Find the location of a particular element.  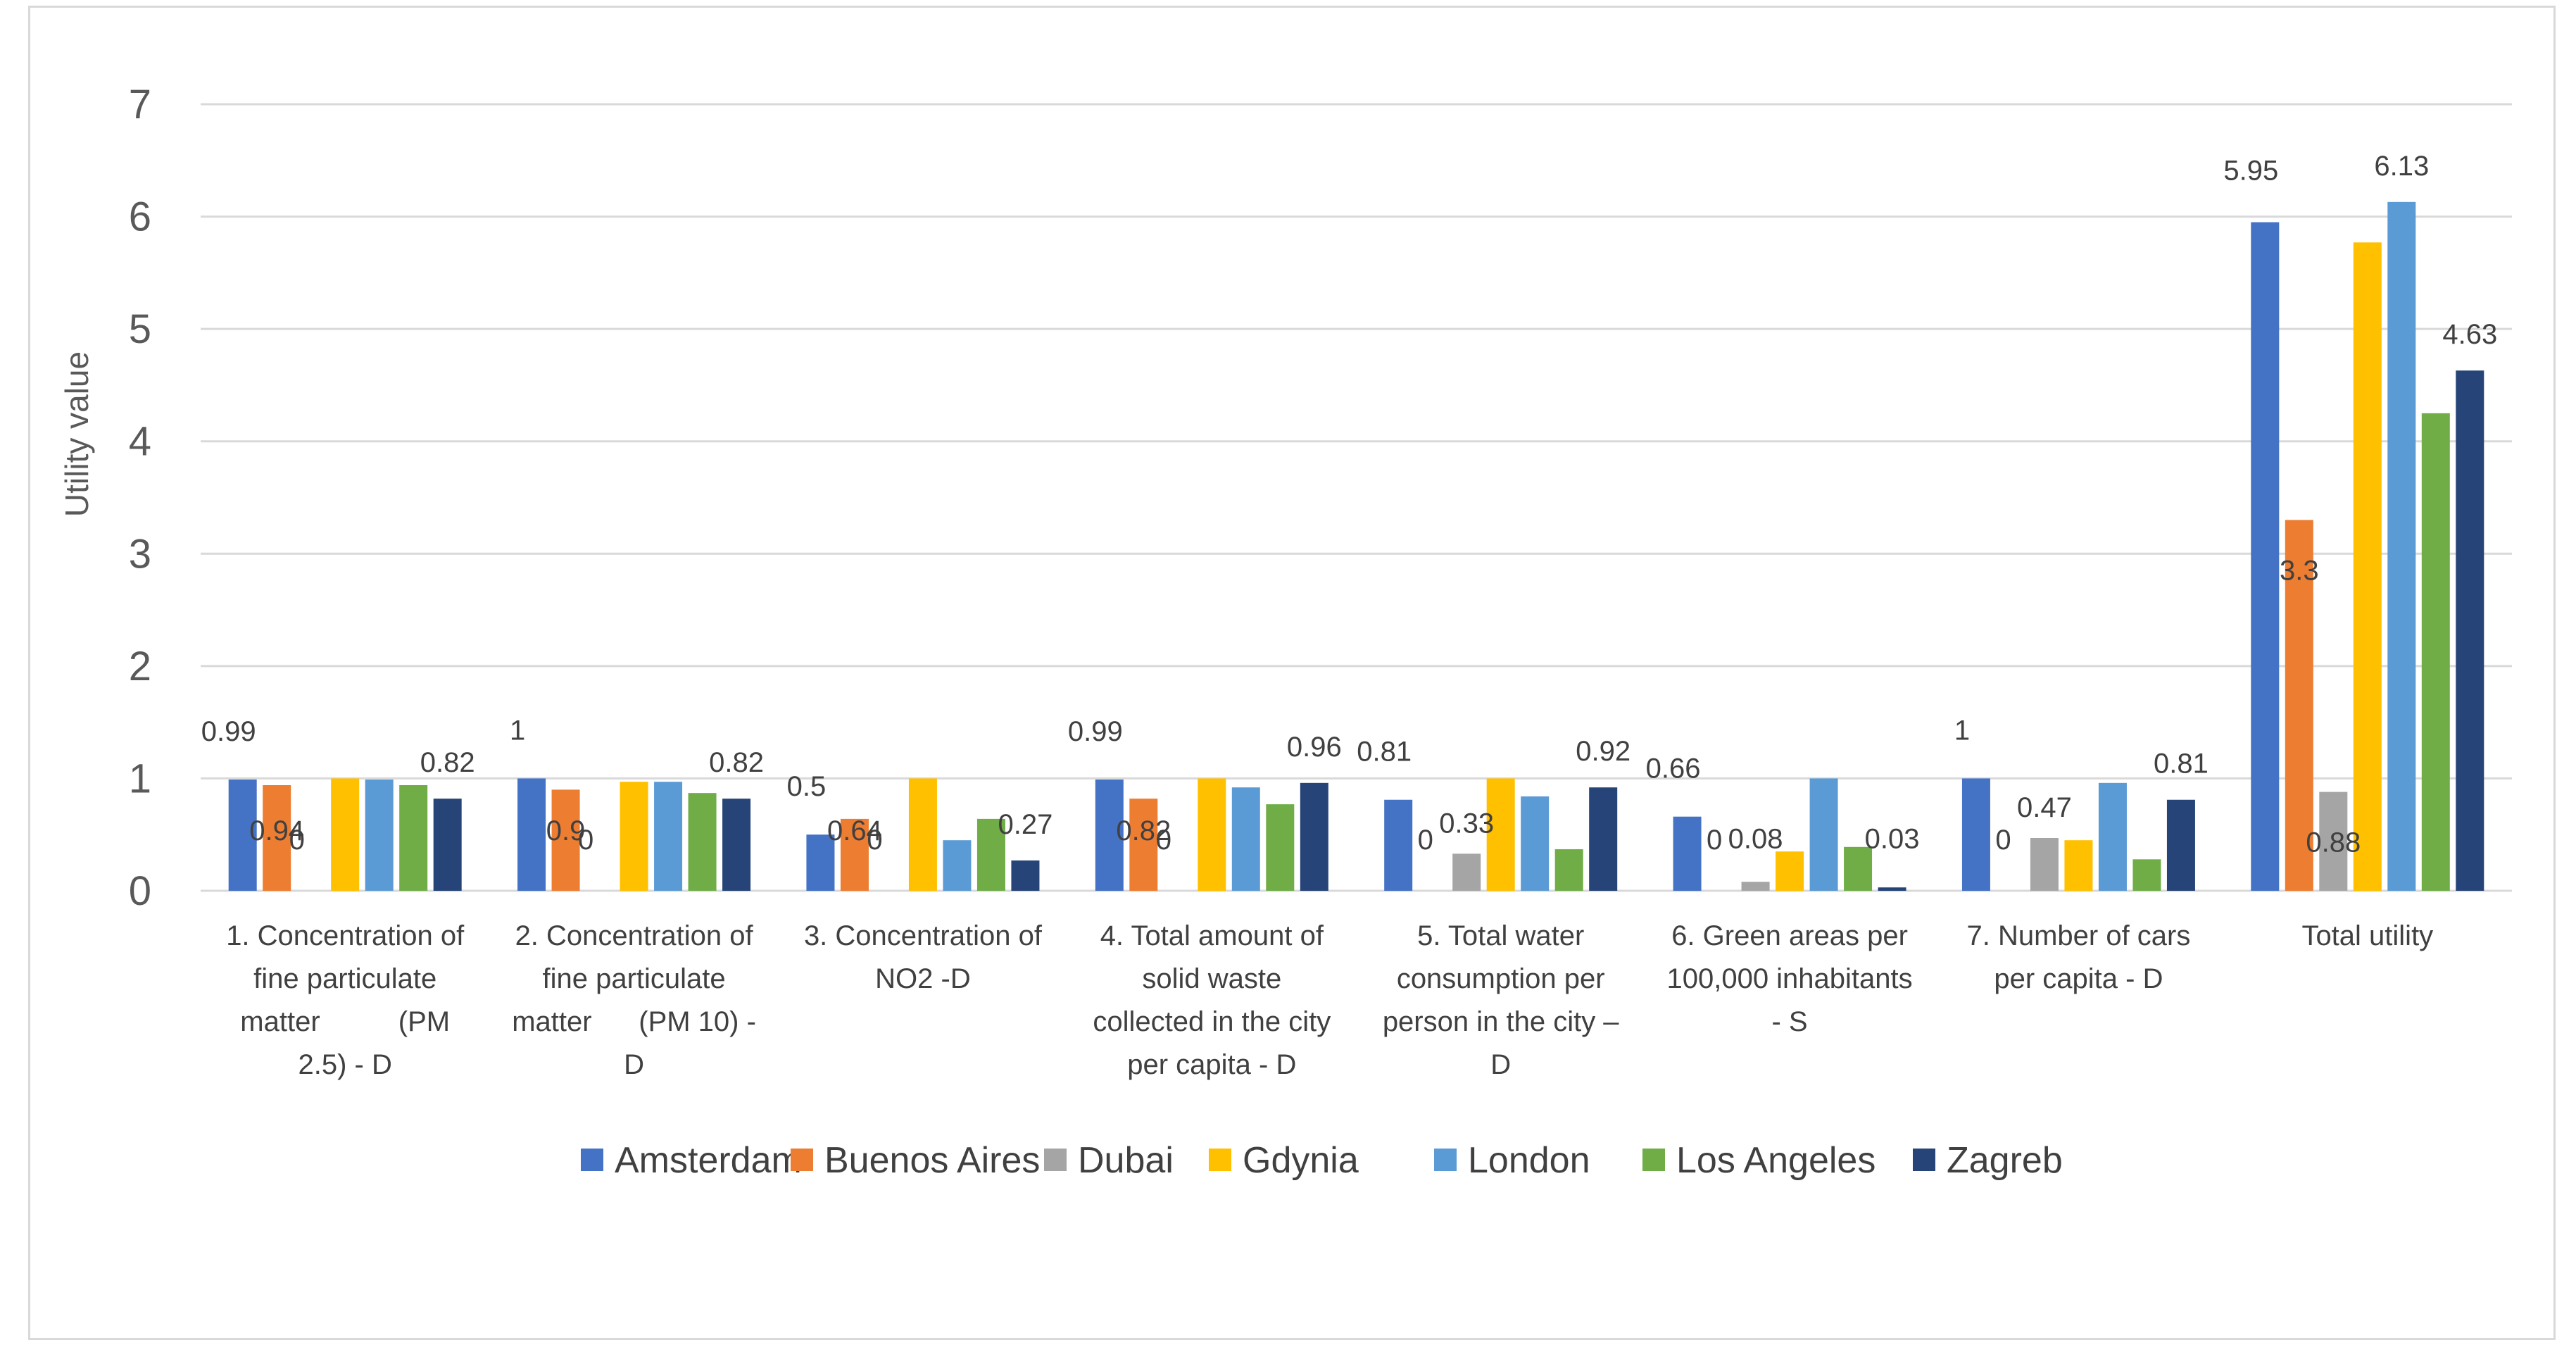

data-label: 0.88 is located at coordinates (2334, 842).